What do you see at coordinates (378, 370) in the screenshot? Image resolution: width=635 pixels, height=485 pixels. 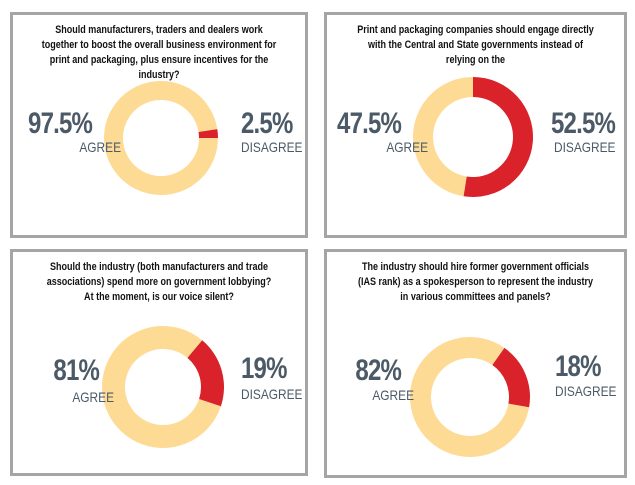 I see `agree-percent: 82%` at bounding box center [378, 370].